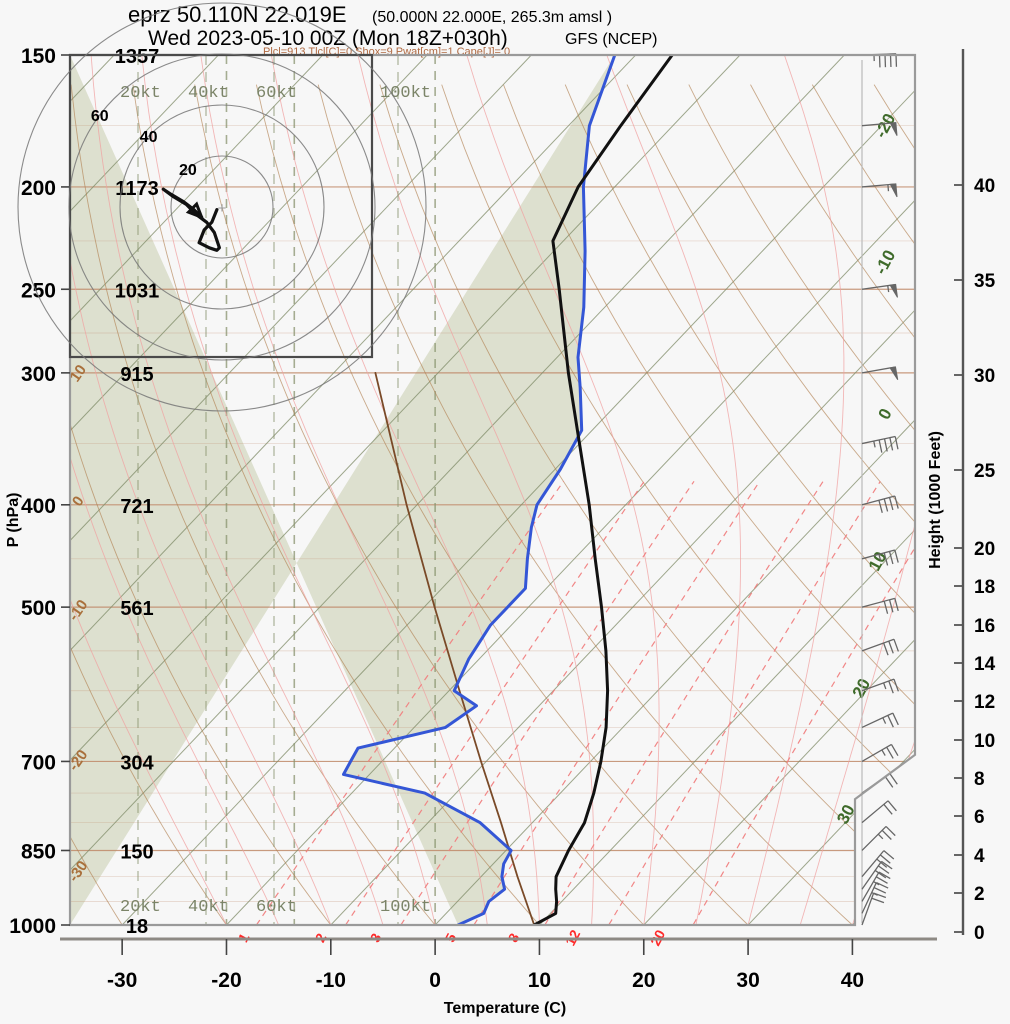  Describe the element at coordinates (136, 852) in the screenshot. I see `height-value-label: 150` at that location.